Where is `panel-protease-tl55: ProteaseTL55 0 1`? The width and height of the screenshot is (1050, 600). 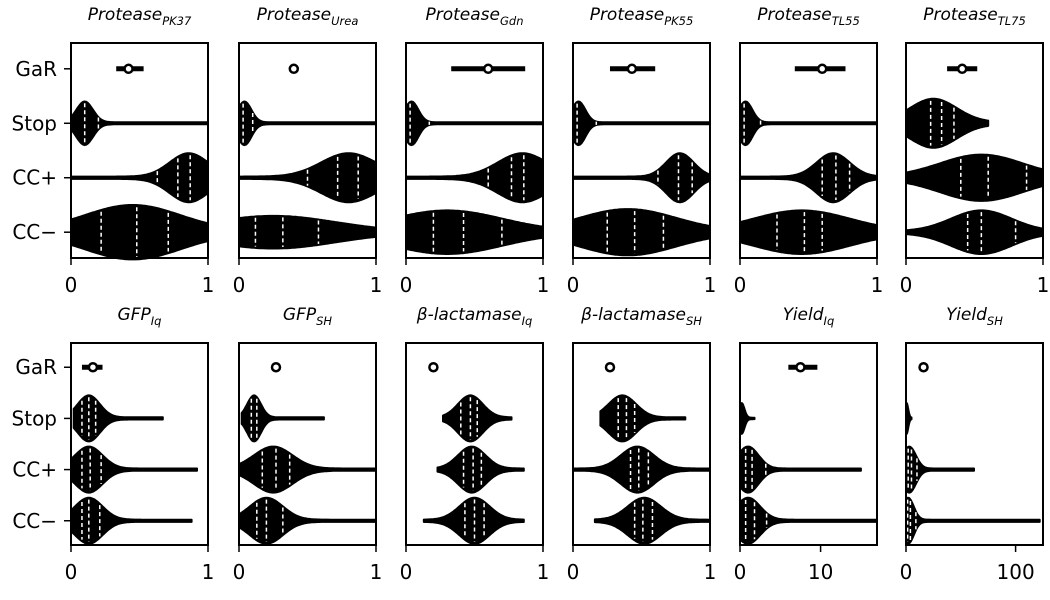 panel-protease-tl55: ProteaseTL55 0 1 is located at coordinates (809, 151).